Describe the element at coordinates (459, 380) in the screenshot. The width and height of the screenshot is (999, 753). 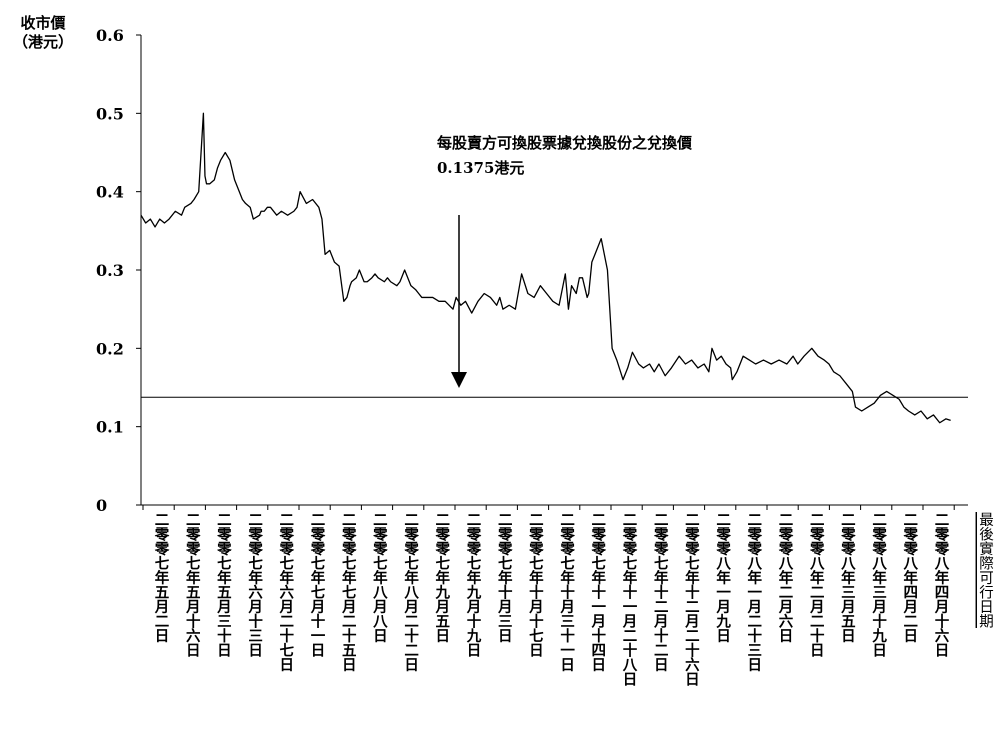
I see `arrow-head` at that location.